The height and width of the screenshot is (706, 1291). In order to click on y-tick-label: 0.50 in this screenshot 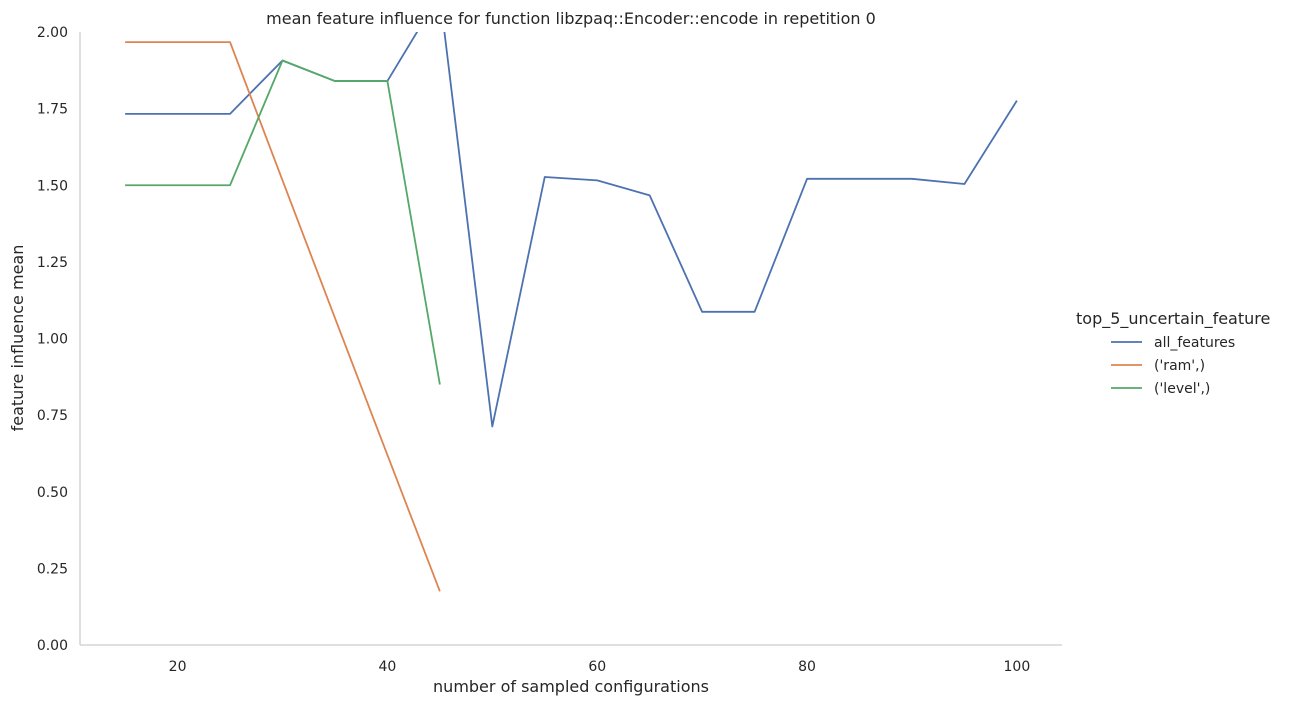, I will do `click(52, 493)`.